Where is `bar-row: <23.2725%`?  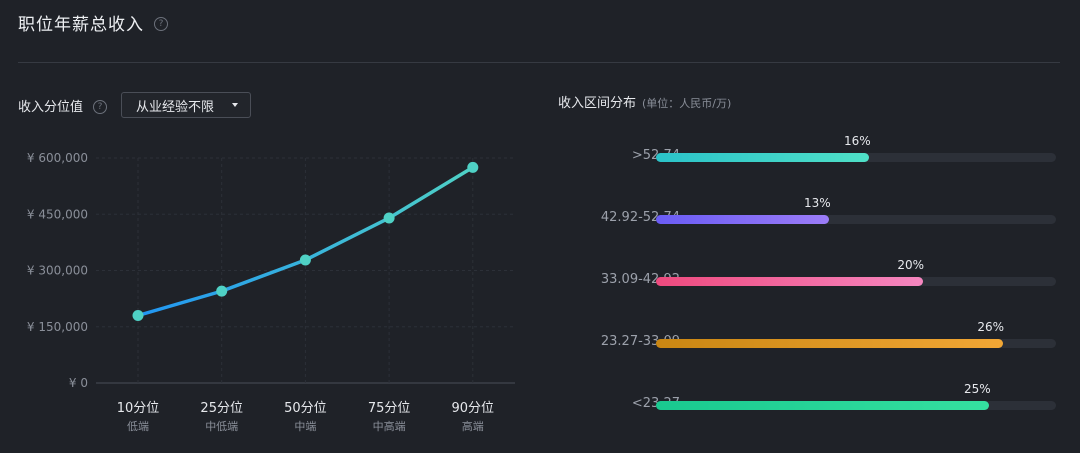 bar-row: <23.2725% is located at coordinates (810, 398).